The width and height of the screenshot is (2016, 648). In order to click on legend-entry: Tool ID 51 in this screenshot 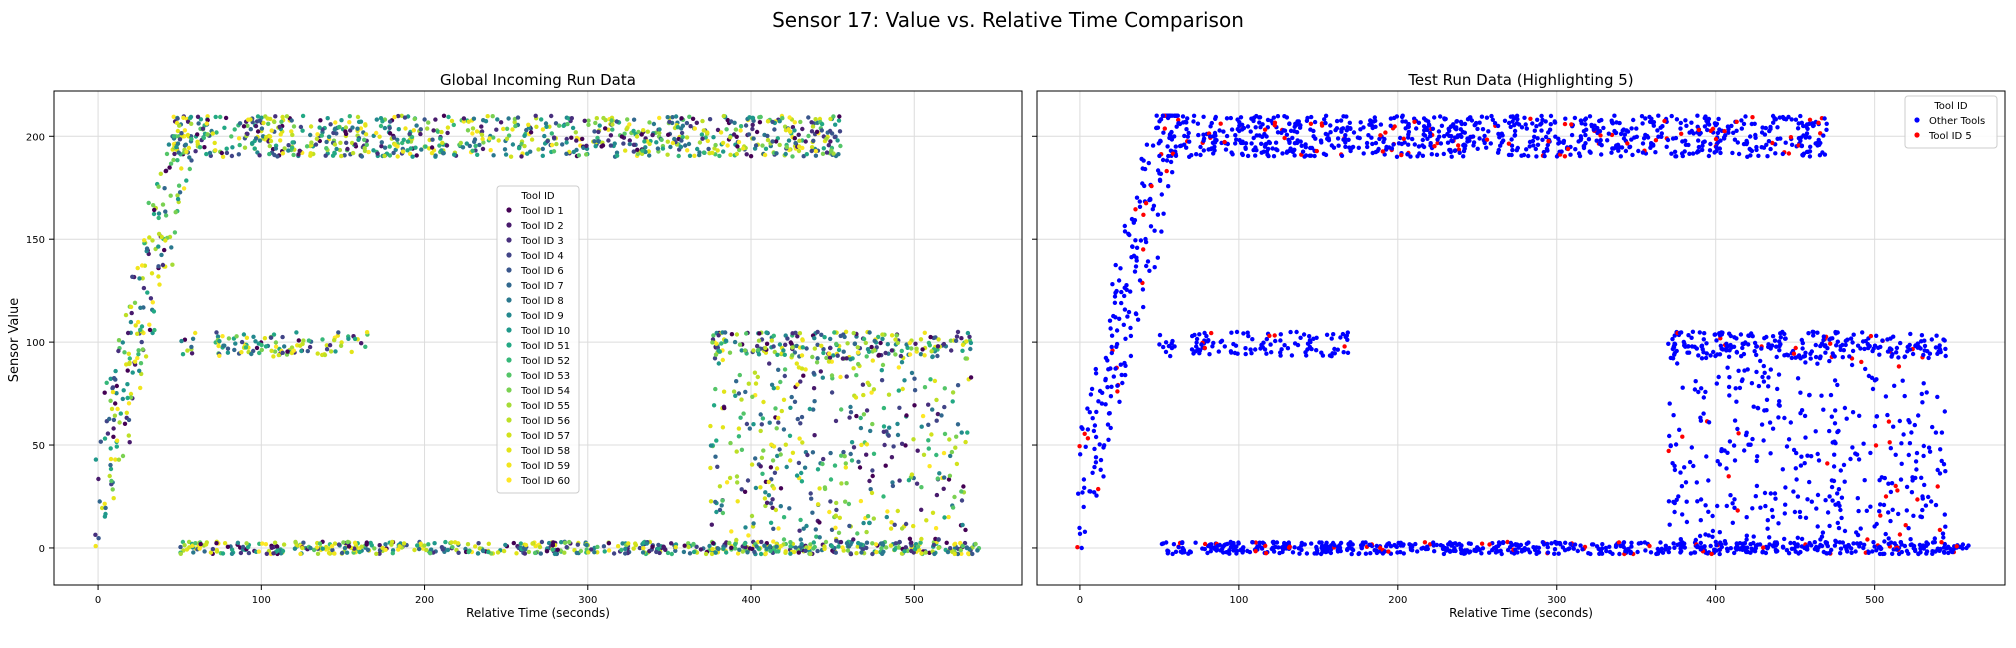, I will do `click(545, 346)`.